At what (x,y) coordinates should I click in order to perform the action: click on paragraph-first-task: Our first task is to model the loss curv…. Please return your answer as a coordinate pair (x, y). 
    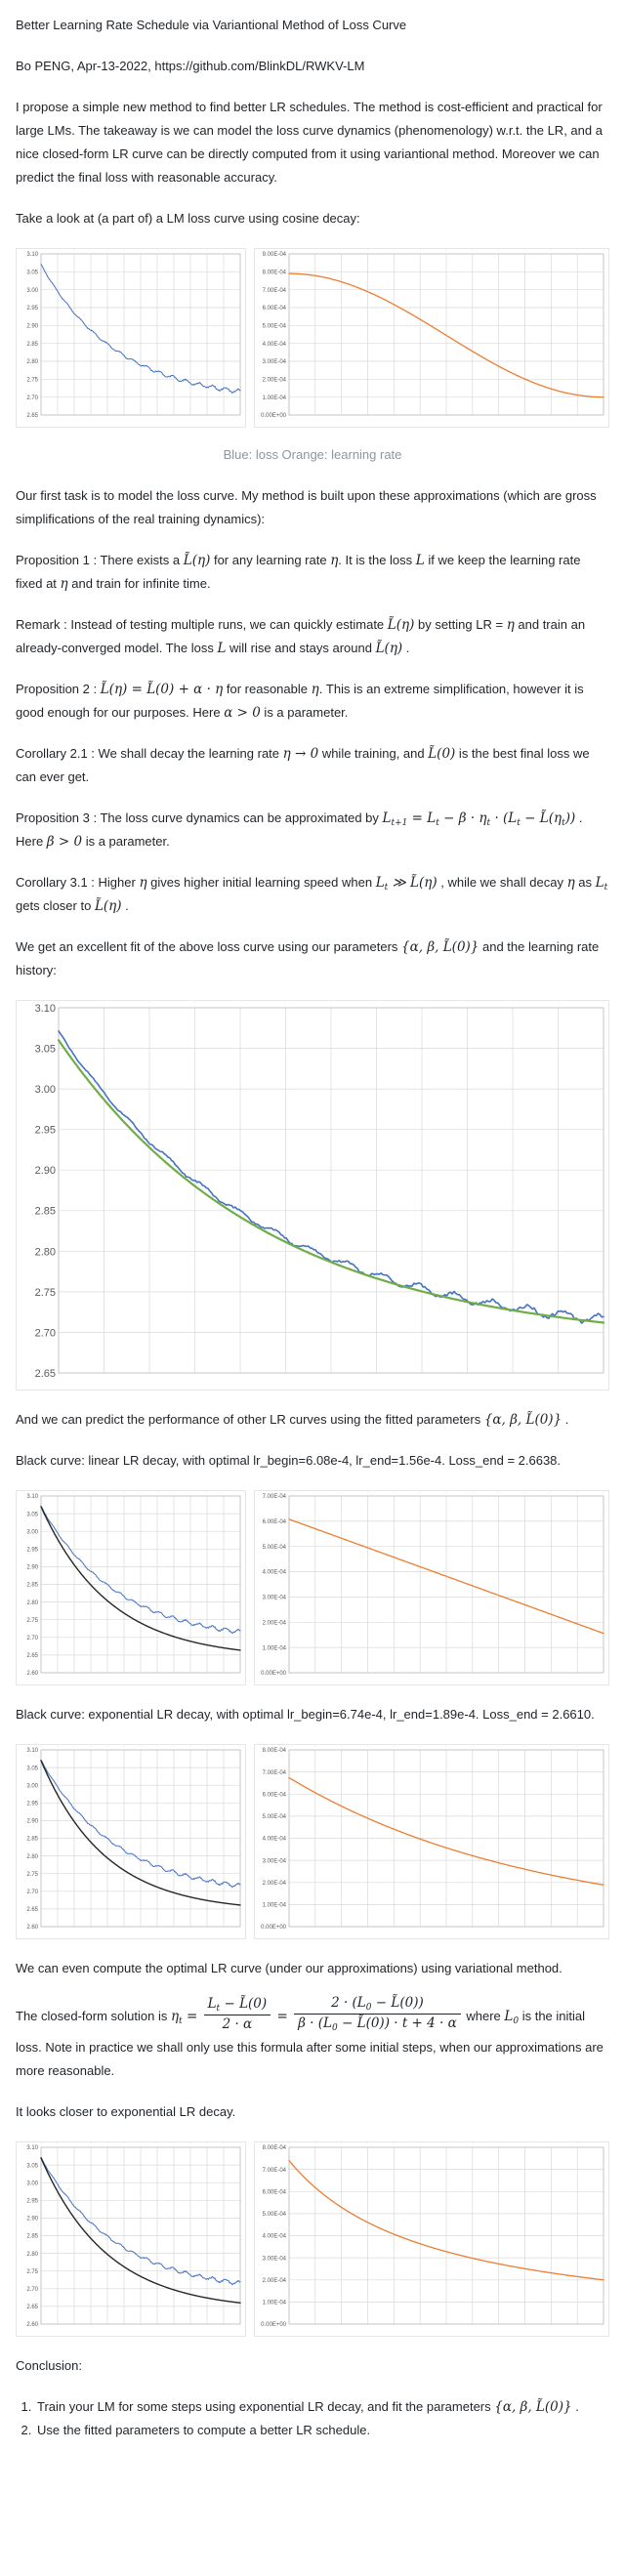
    Looking at the image, I should click on (306, 507).